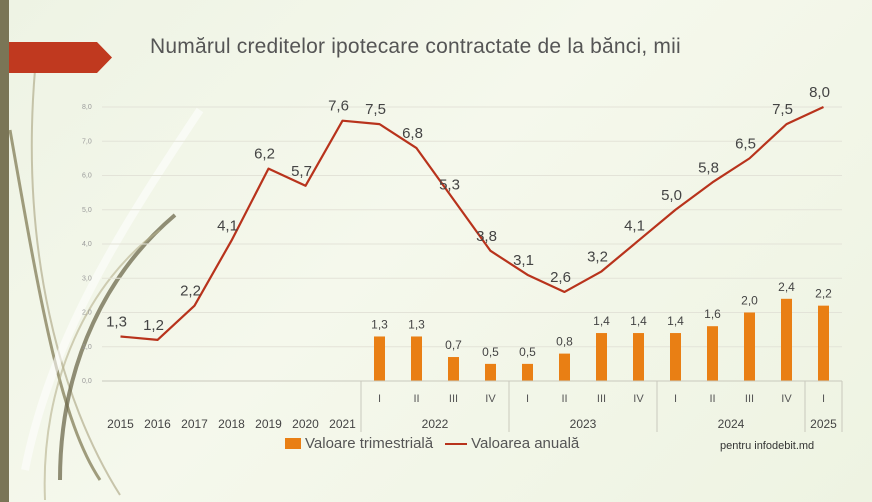  I want to click on legend-line-swatch, so click(456, 443).